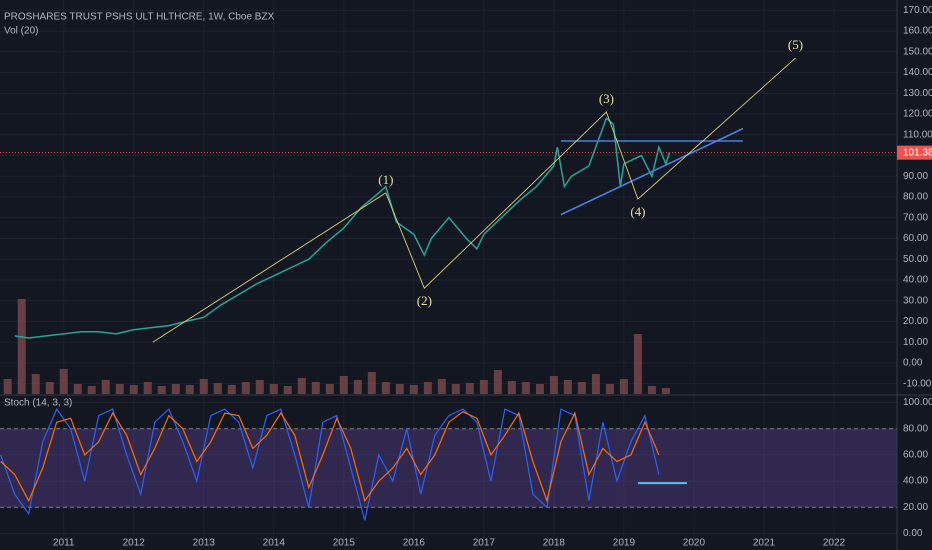  Describe the element at coordinates (637, 211) in the screenshot. I see `wave-label: (4)` at that location.